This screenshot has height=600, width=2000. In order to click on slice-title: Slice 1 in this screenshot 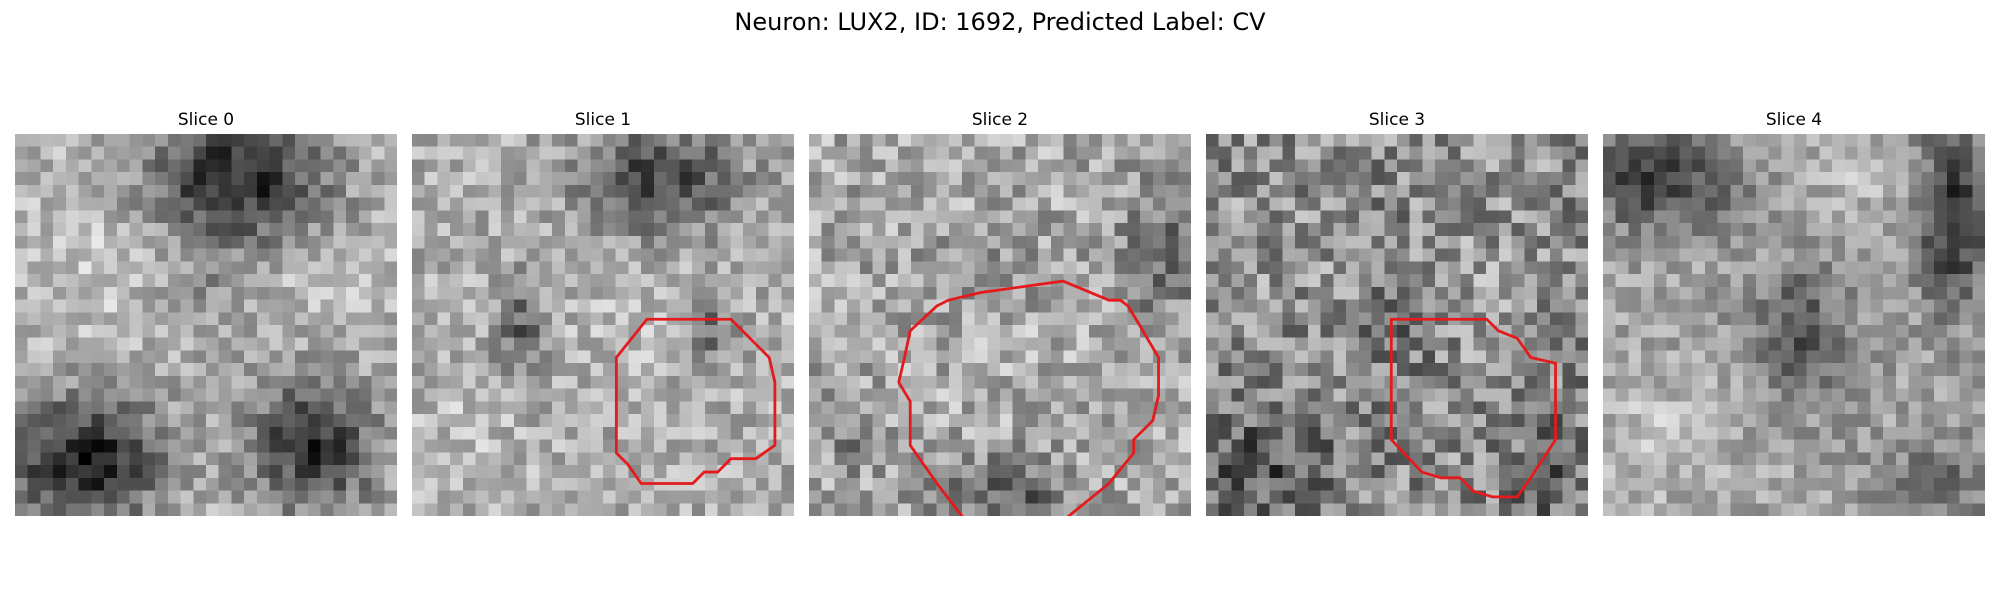, I will do `click(603, 120)`.